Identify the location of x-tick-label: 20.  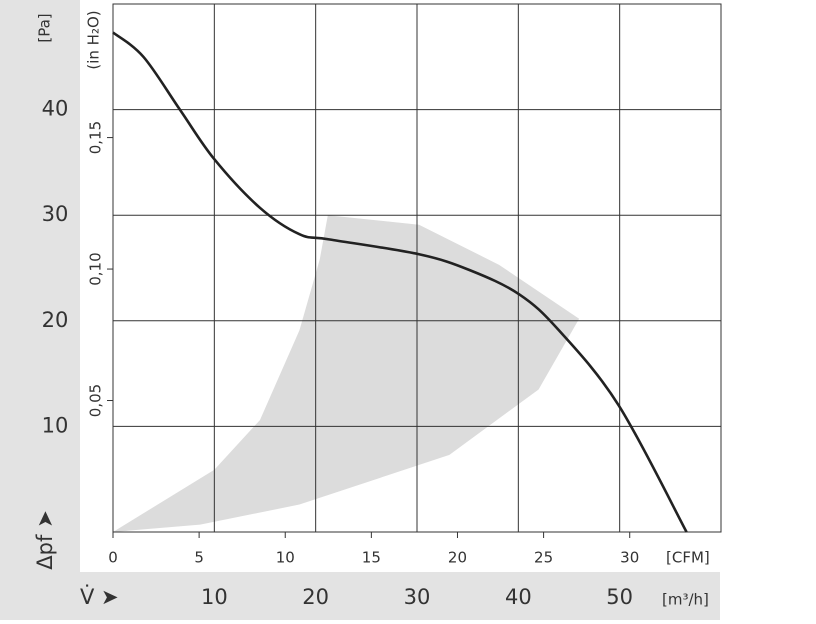
(315, 597).